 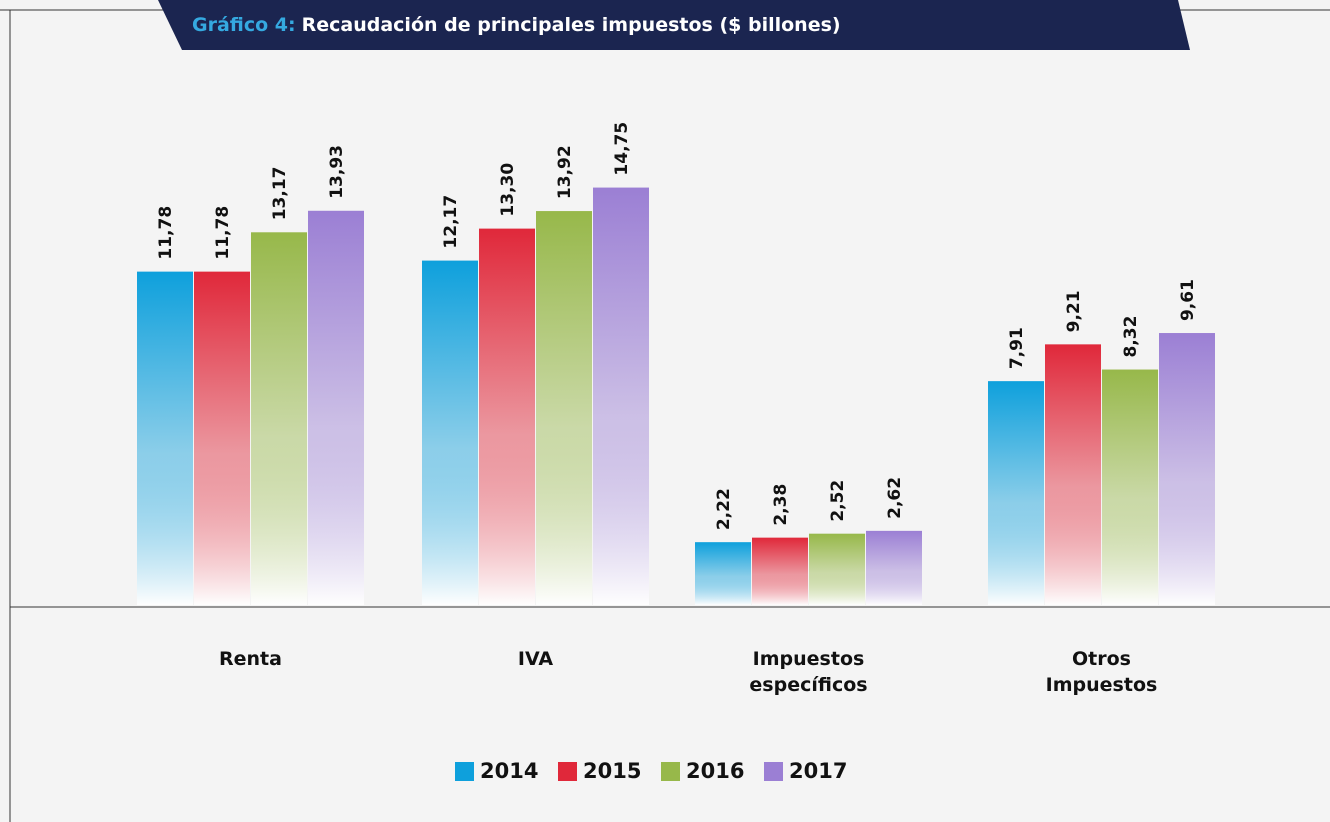 I want to click on value-label: 8,32, so click(x=1131, y=337).